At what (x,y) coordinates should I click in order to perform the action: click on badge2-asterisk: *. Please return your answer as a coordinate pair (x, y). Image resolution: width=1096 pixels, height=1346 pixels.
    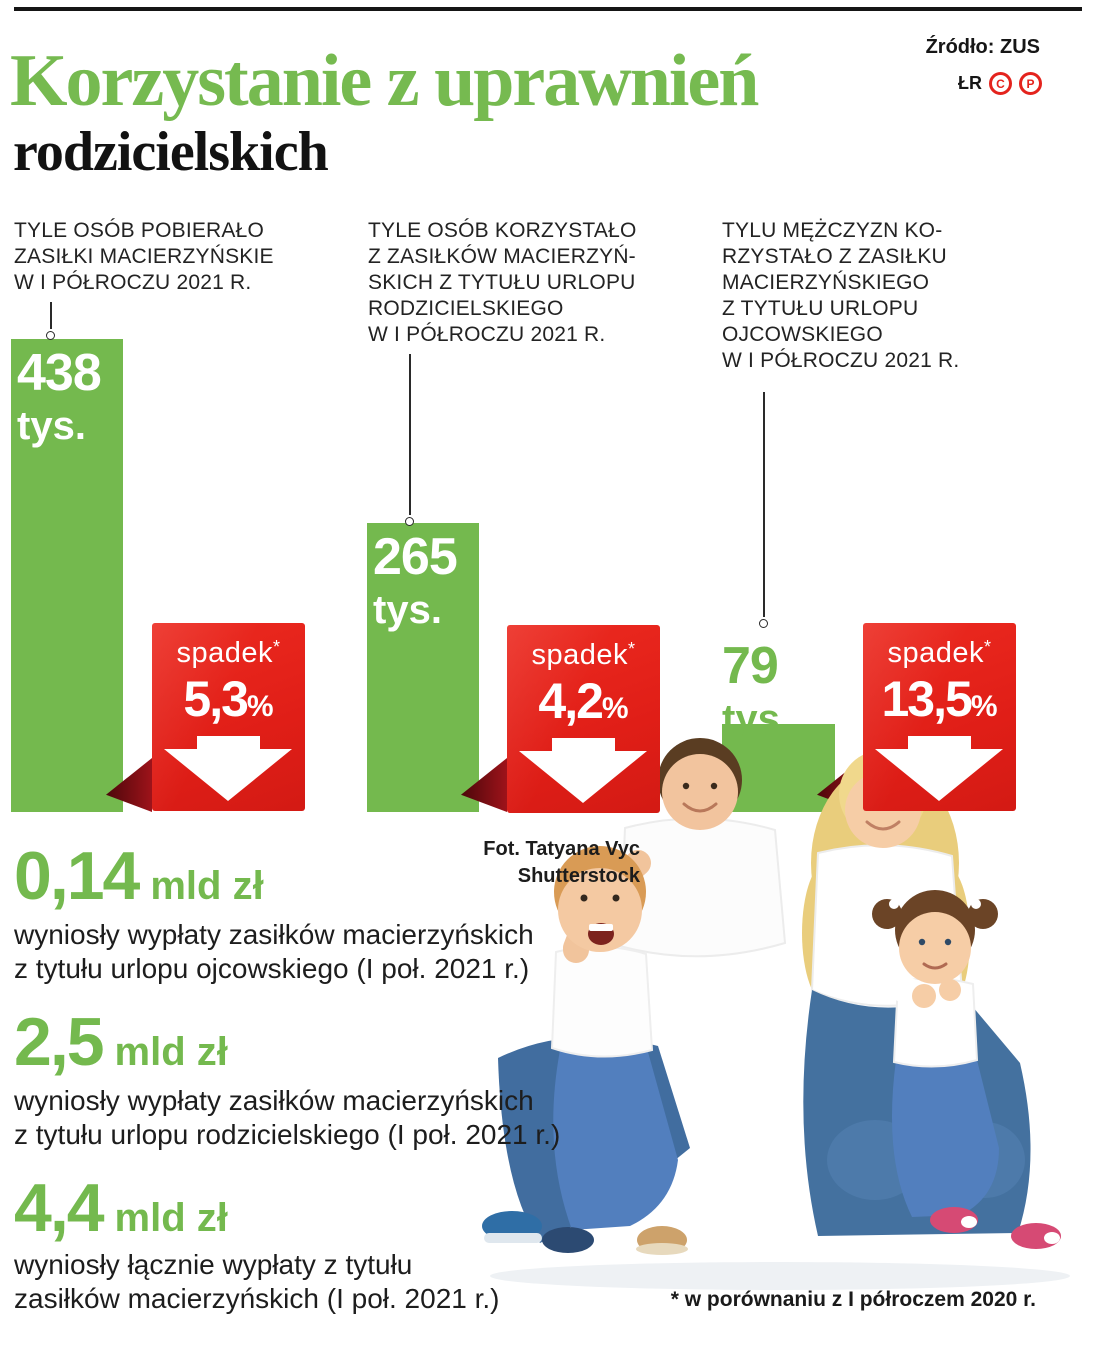
    Looking at the image, I should click on (632, 649).